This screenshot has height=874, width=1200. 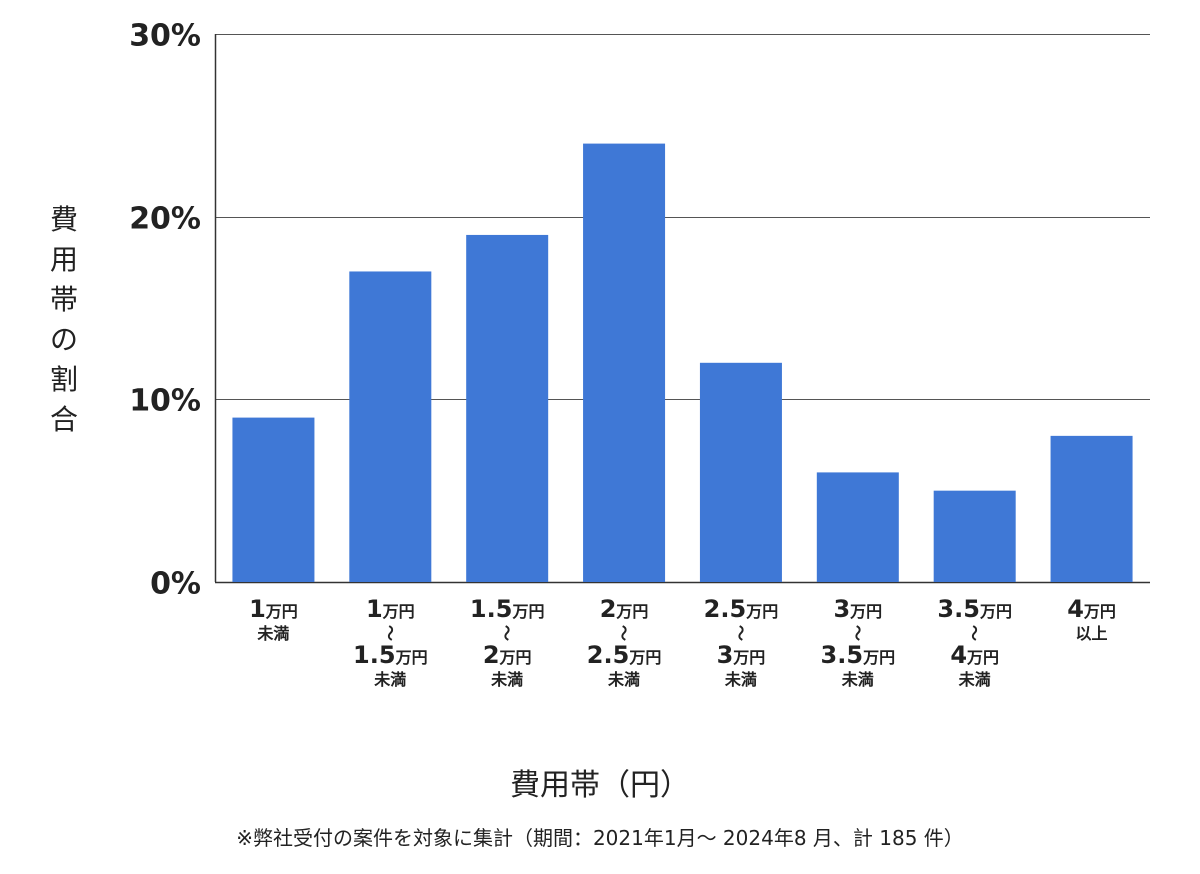 What do you see at coordinates (165, 401) in the screenshot?
I see `y-tick-label: 10%` at bounding box center [165, 401].